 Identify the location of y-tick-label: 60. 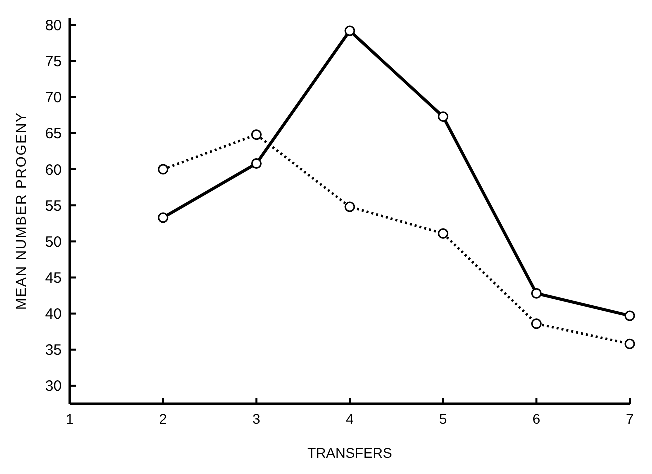
(53, 170).